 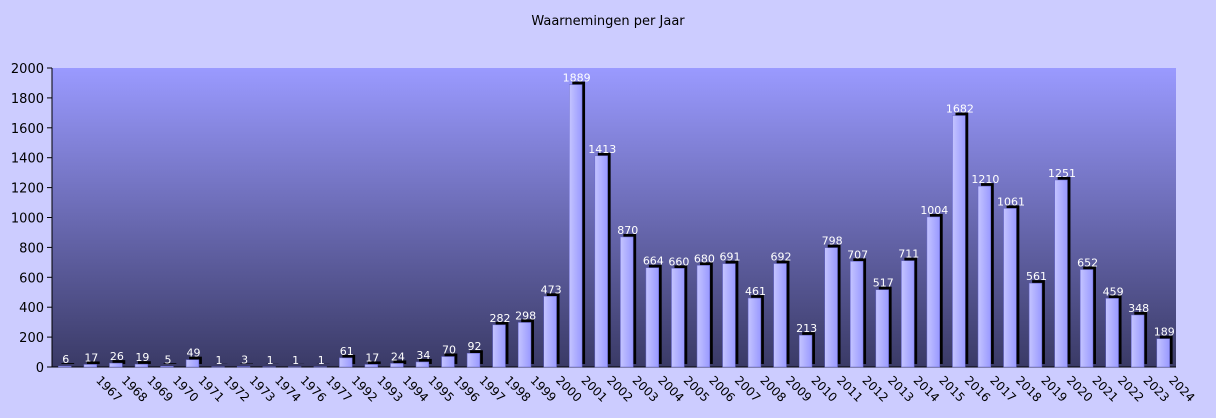 What do you see at coordinates (108, 388) in the screenshot?
I see `x-tick-label: 1967` at bounding box center [108, 388].